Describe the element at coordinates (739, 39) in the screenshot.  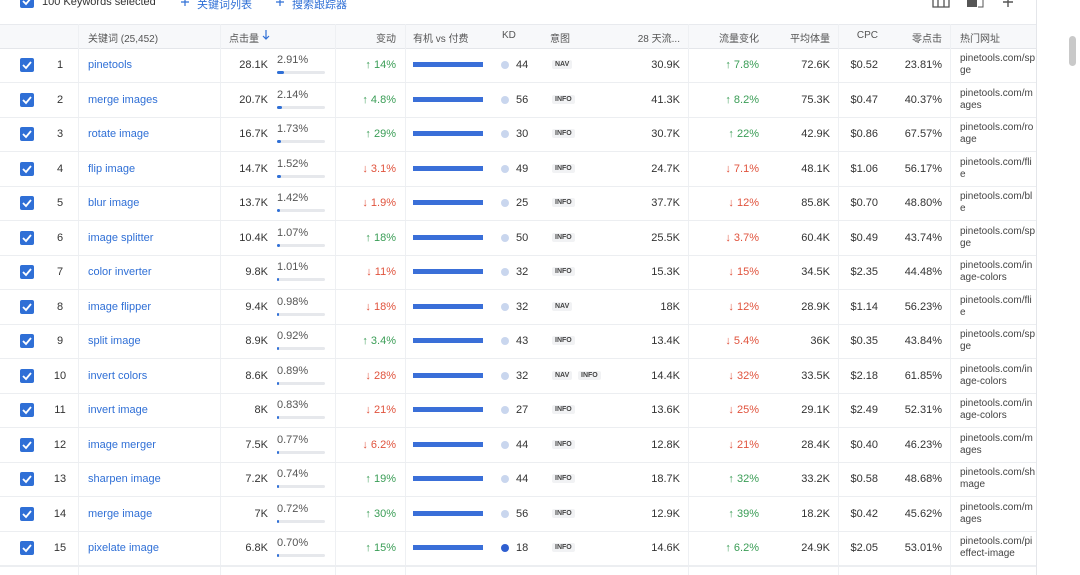
I see `traffic-change-header: 流量变化` at that location.